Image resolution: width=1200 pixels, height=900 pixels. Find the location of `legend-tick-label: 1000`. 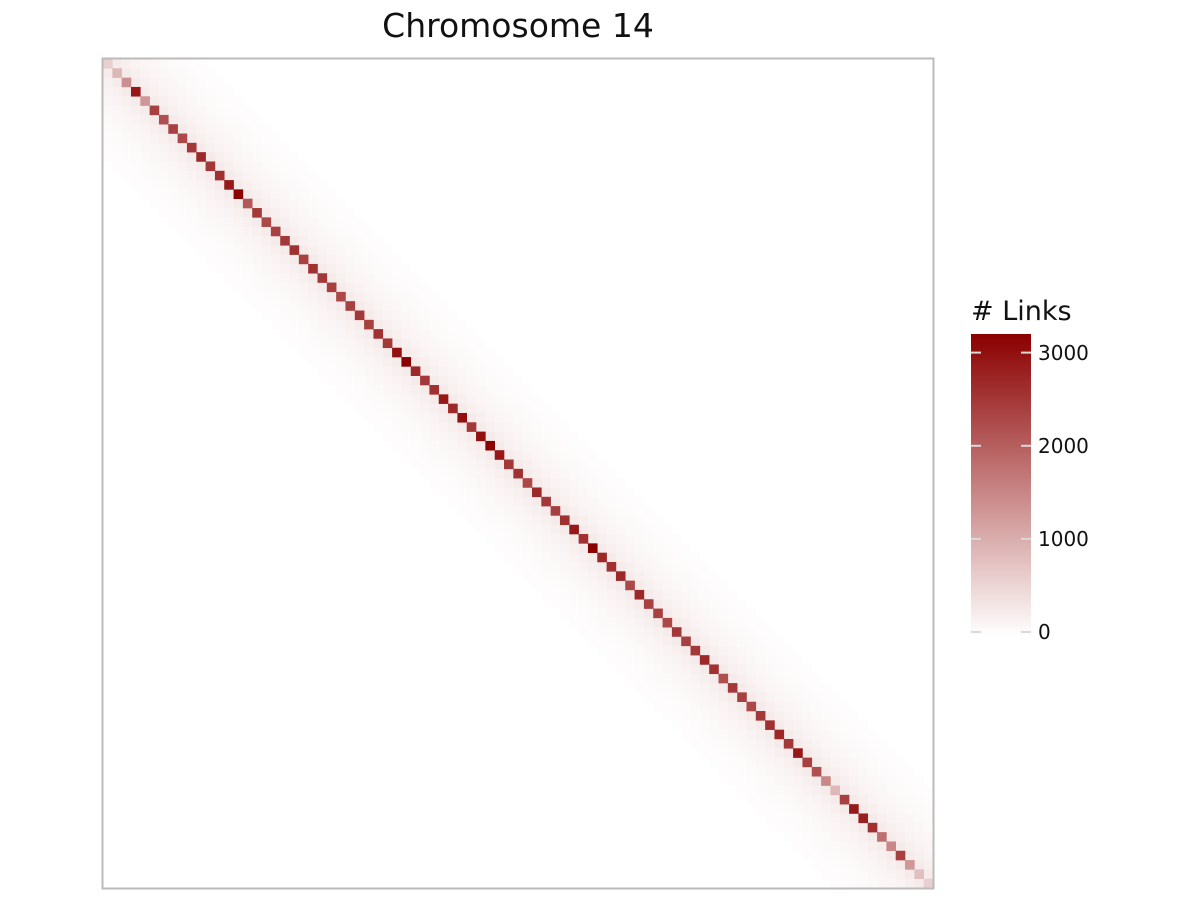

legend-tick-label: 1000 is located at coordinates (1063, 538).